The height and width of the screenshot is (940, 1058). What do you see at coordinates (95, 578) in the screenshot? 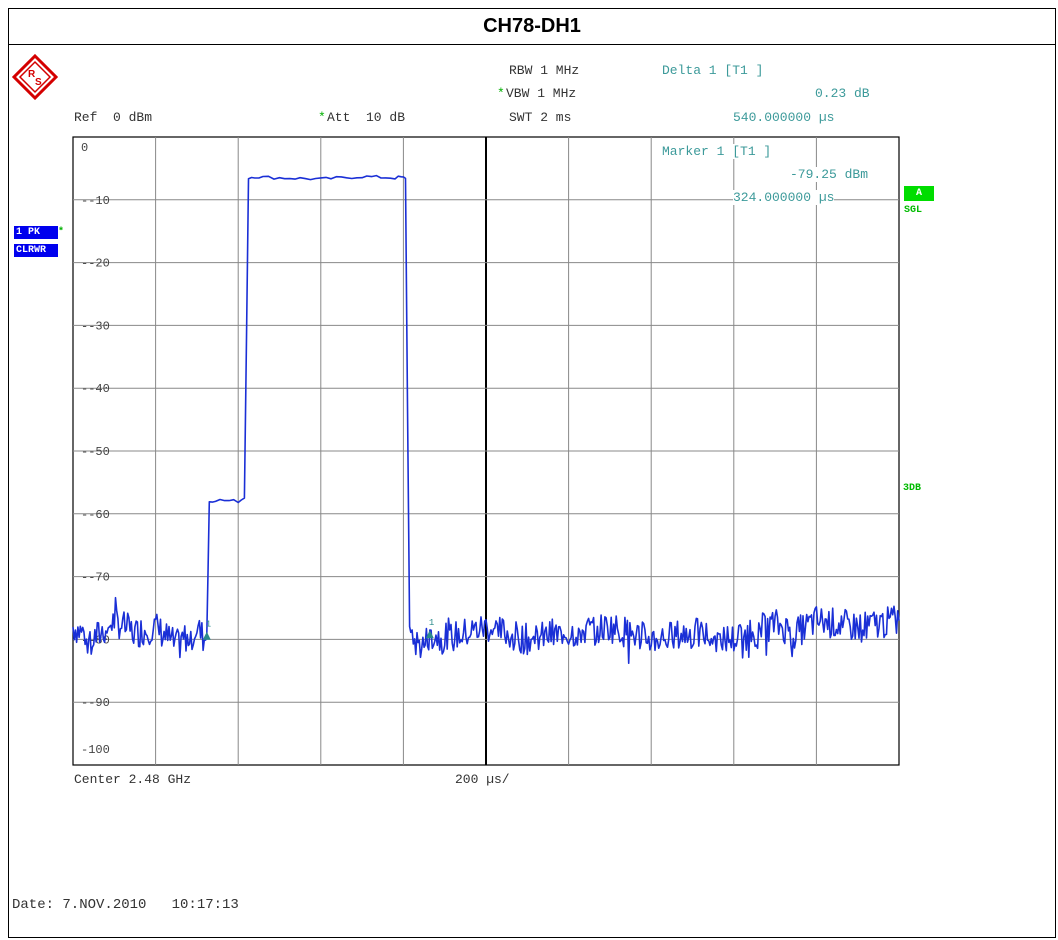
I see `y-tick-label: --70` at bounding box center [95, 578].